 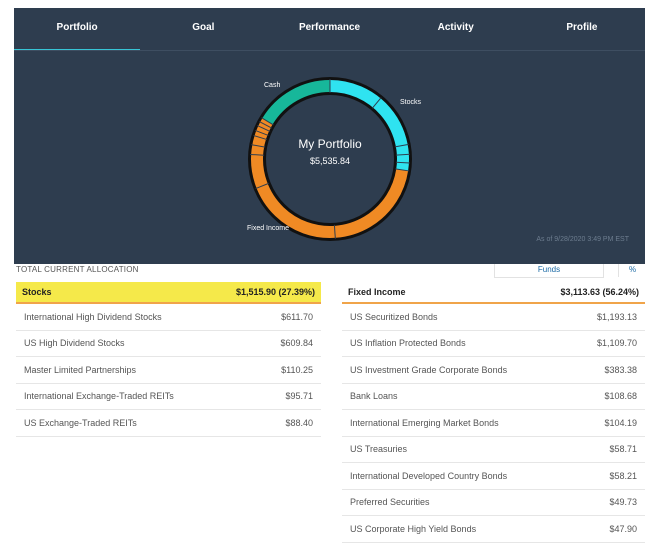 What do you see at coordinates (394, 316) in the screenshot?
I see `fund-name: US Securitized Bonds` at bounding box center [394, 316].